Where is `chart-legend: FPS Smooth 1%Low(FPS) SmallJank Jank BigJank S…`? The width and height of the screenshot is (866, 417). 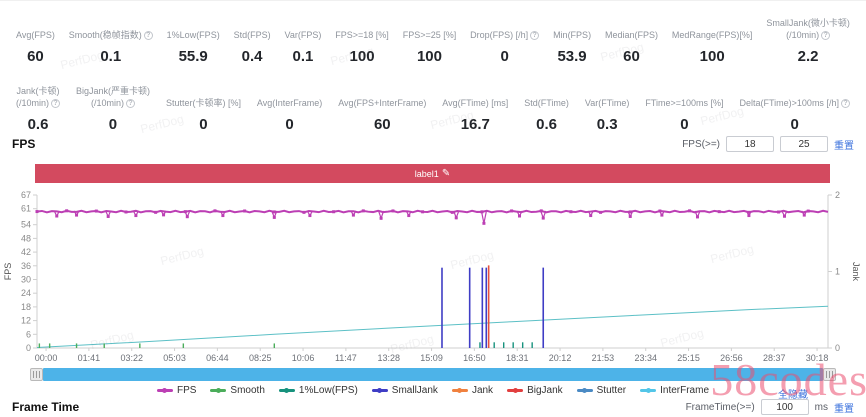
chart-legend: FPS Smooth 1%Low(FPS) SmallJank Jank BigJank S… is located at coordinates (433, 390).